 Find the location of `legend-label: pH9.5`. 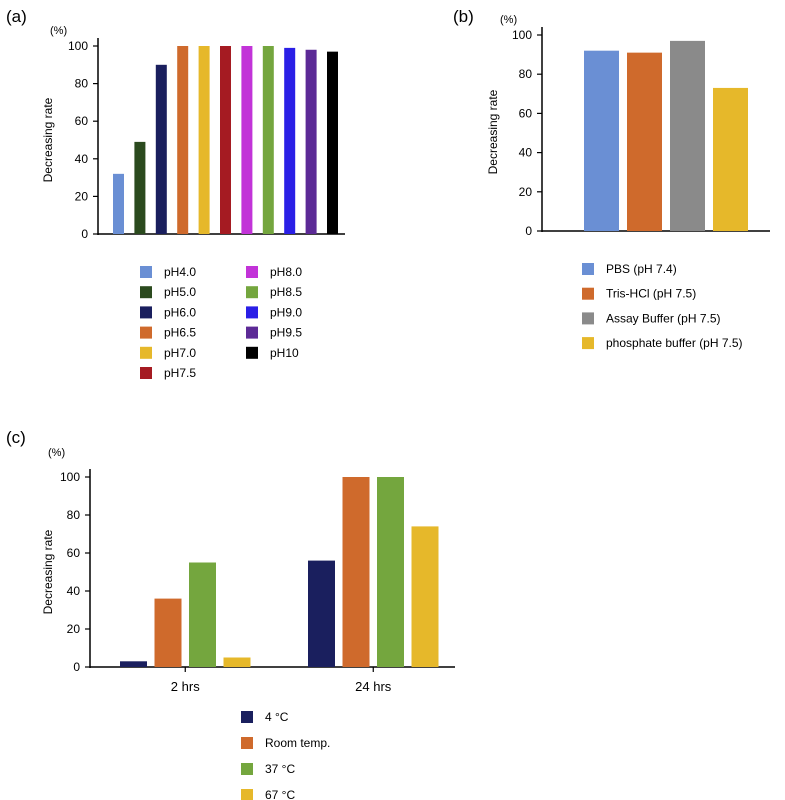

legend-label: pH9.5 is located at coordinates (286, 333).